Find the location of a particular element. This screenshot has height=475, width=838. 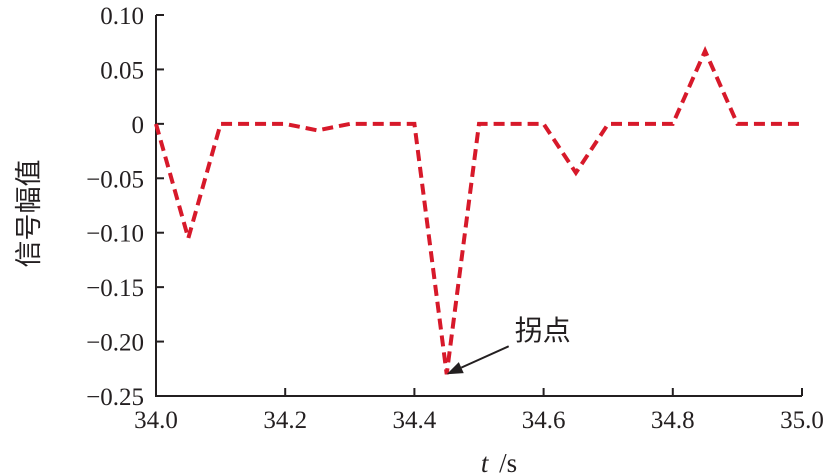

y-tick-label: 0 is located at coordinates (138, 125).